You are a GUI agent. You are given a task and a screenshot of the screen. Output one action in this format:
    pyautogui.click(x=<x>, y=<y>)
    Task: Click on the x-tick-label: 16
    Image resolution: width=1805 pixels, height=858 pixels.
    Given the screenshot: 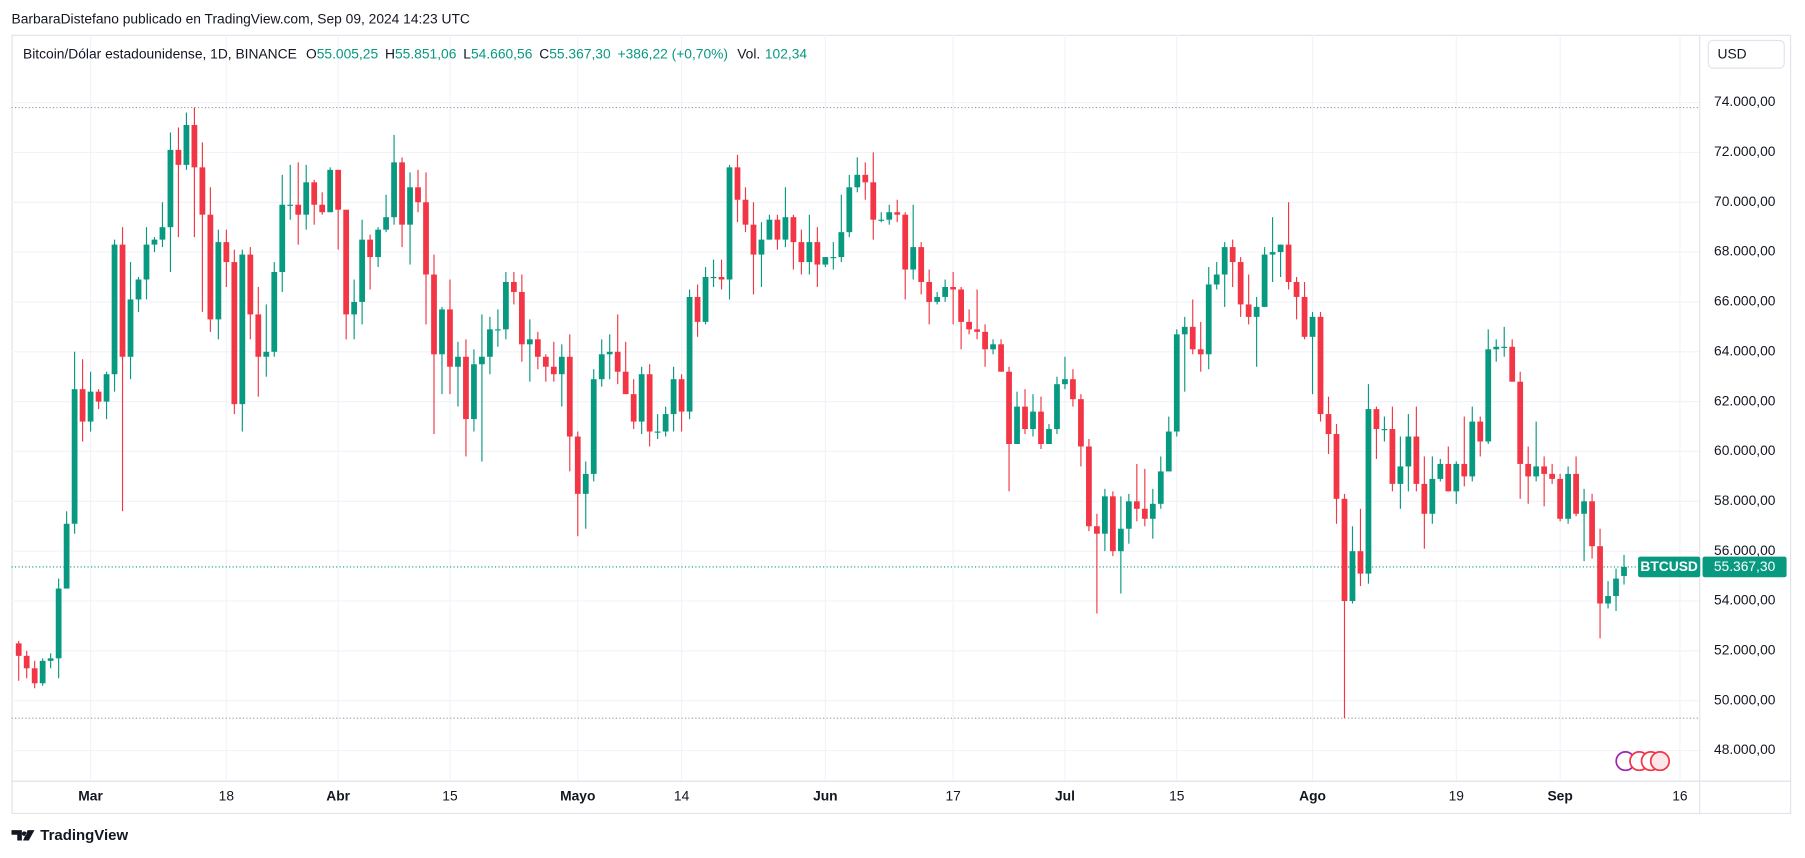 What is the action you would take?
    pyautogui.click(x=1680, y=795)
    